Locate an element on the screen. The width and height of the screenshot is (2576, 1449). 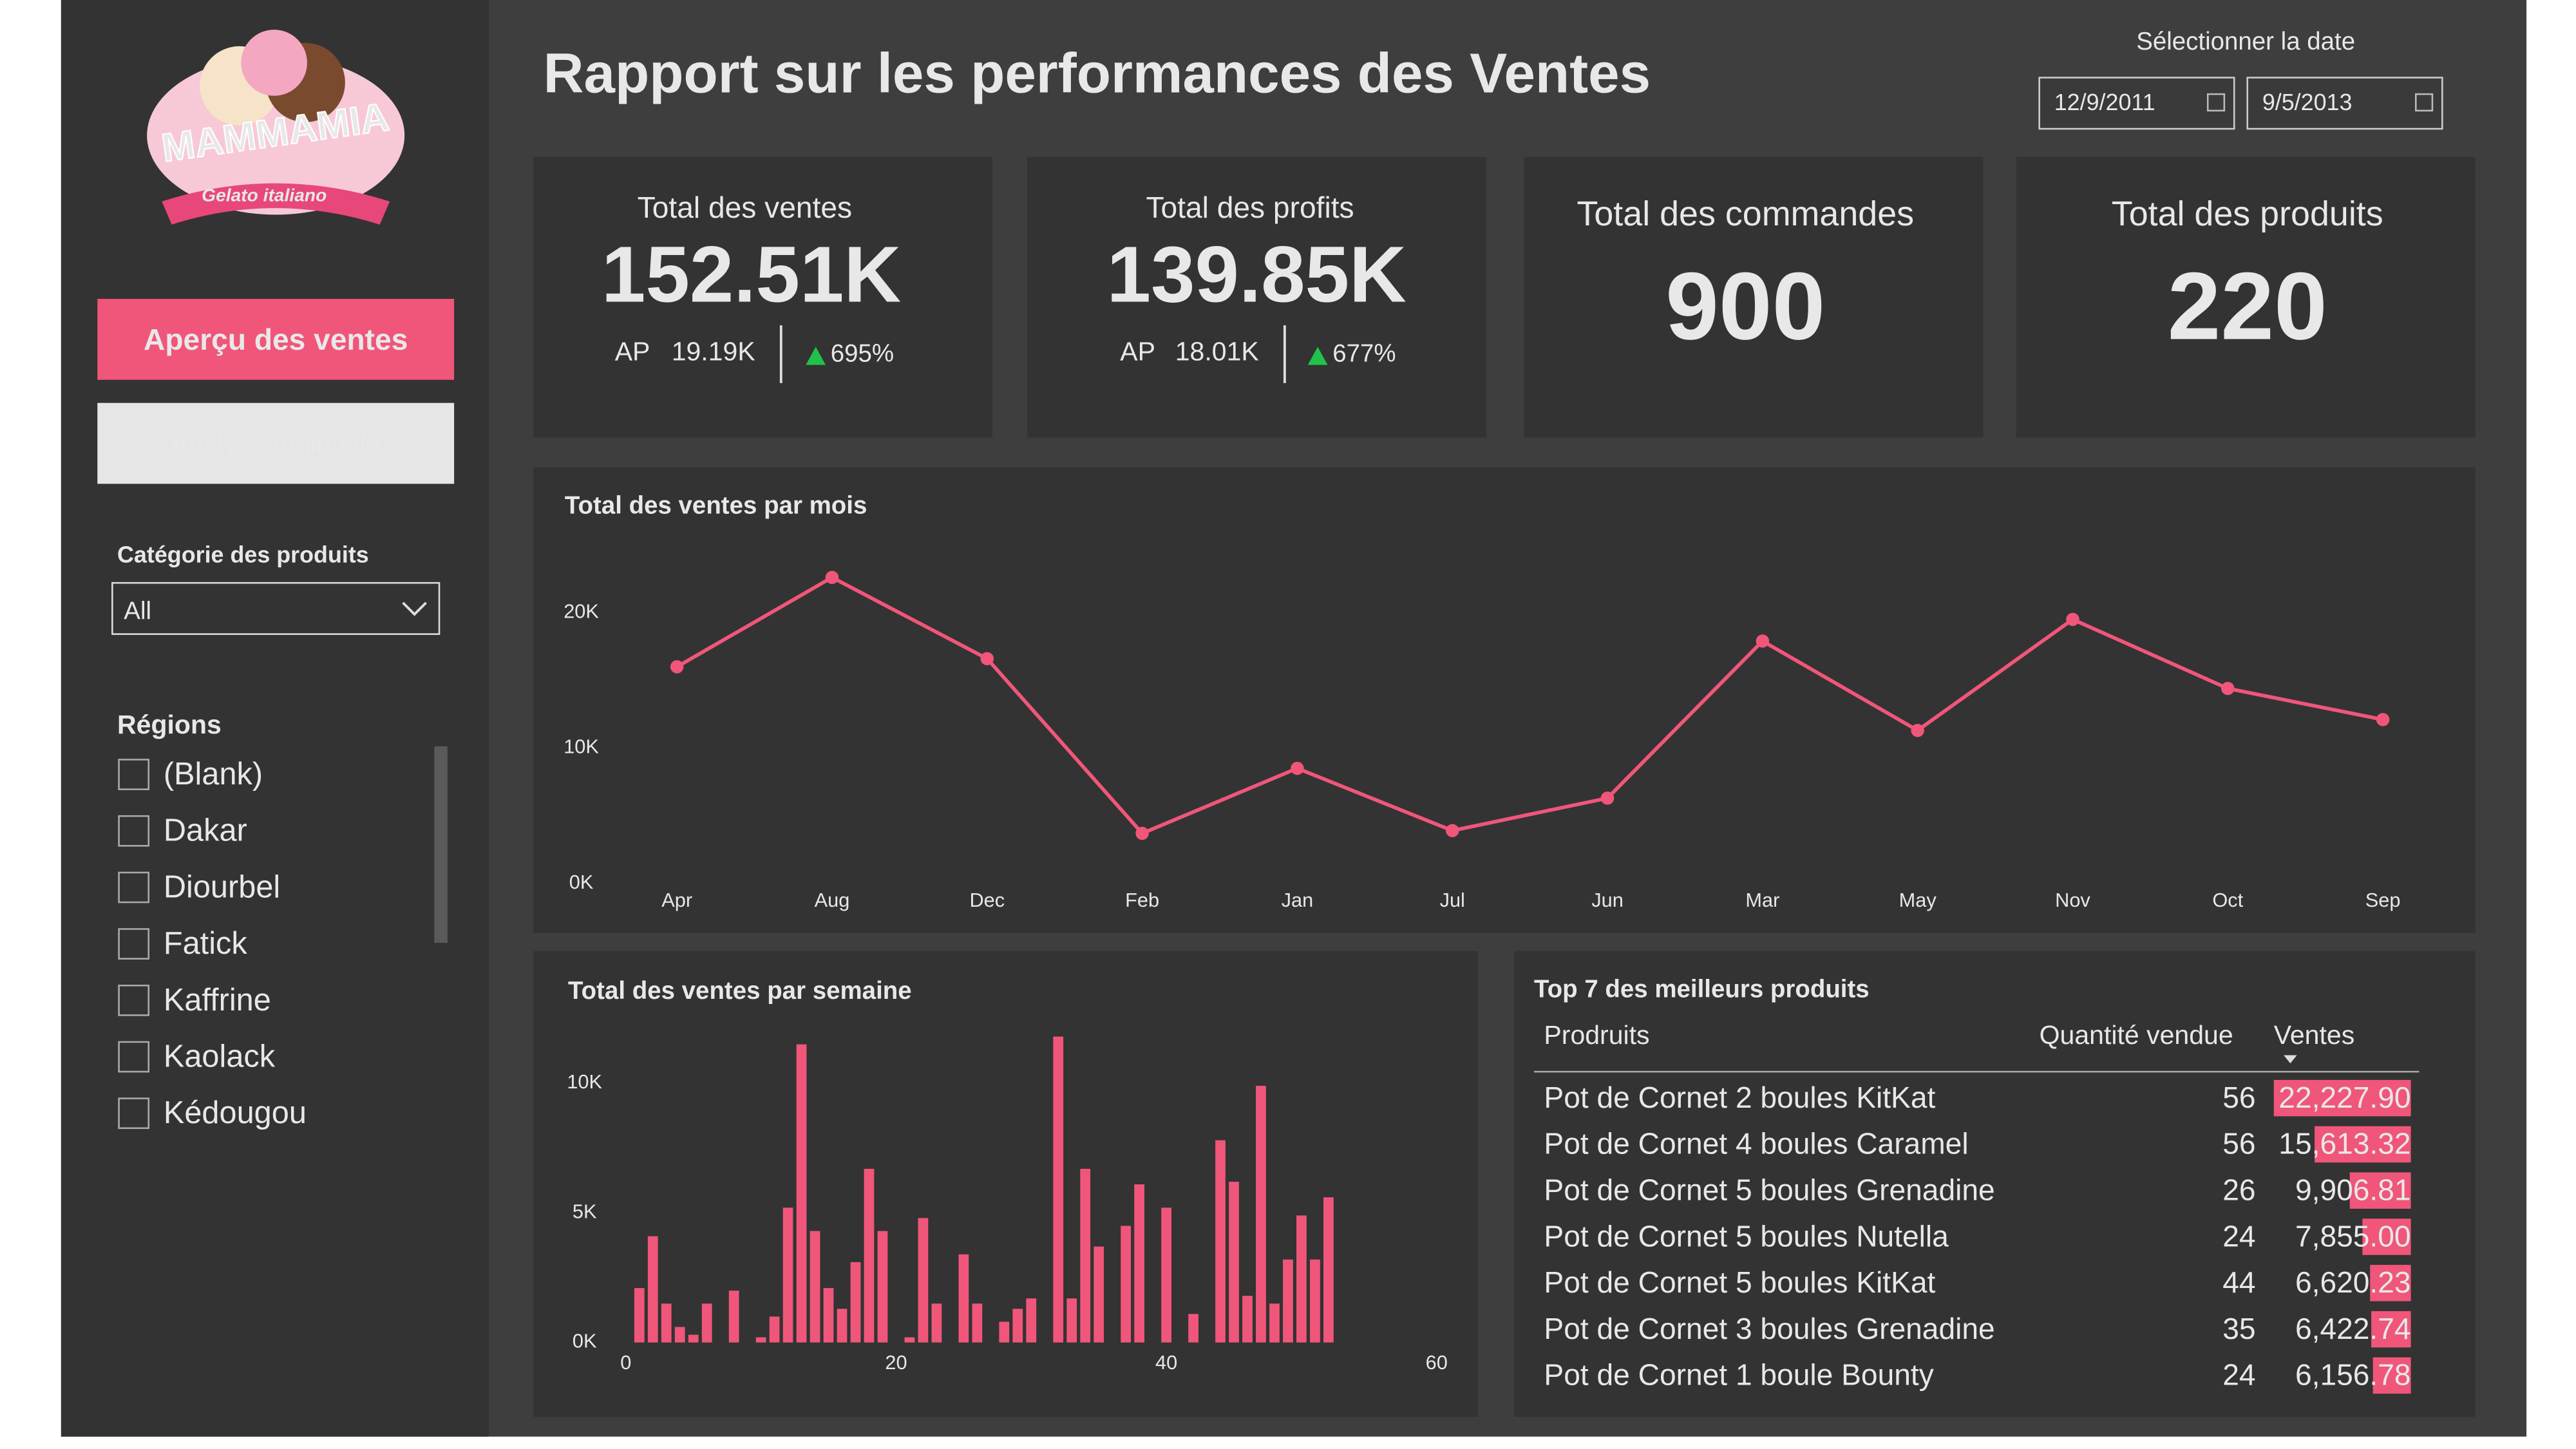
regions-label: Régions is located at coordinates (169, 724).